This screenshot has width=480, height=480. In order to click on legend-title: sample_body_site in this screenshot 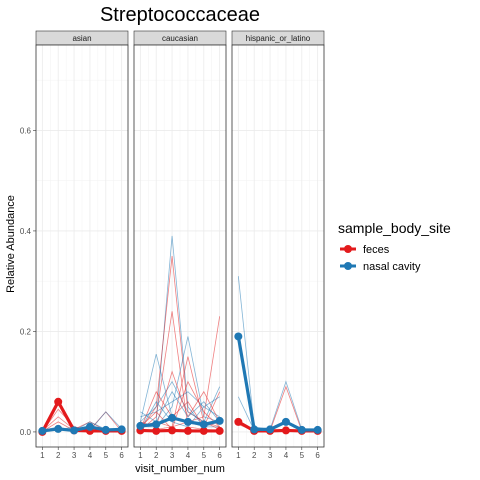, I will do `click(394, 228)`.